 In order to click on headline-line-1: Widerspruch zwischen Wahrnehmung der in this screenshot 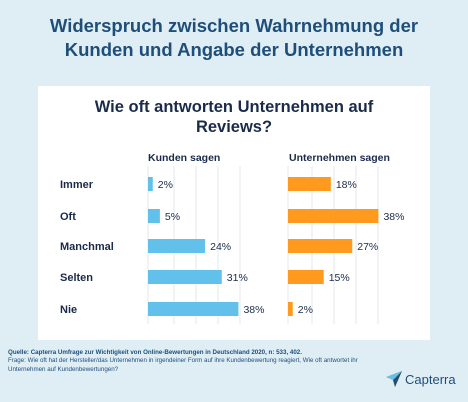, I will do `click(234, 25)`.